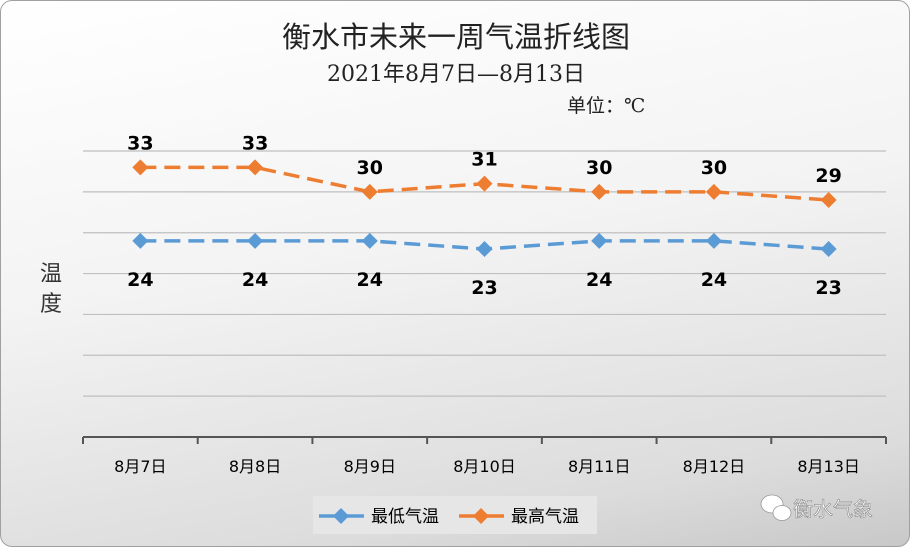 This screenshot has height=547, width=910. What do you see at coordinates (484, 160) in the screenshot?
I see `data-label: 31` at bounding box center [484, 160].